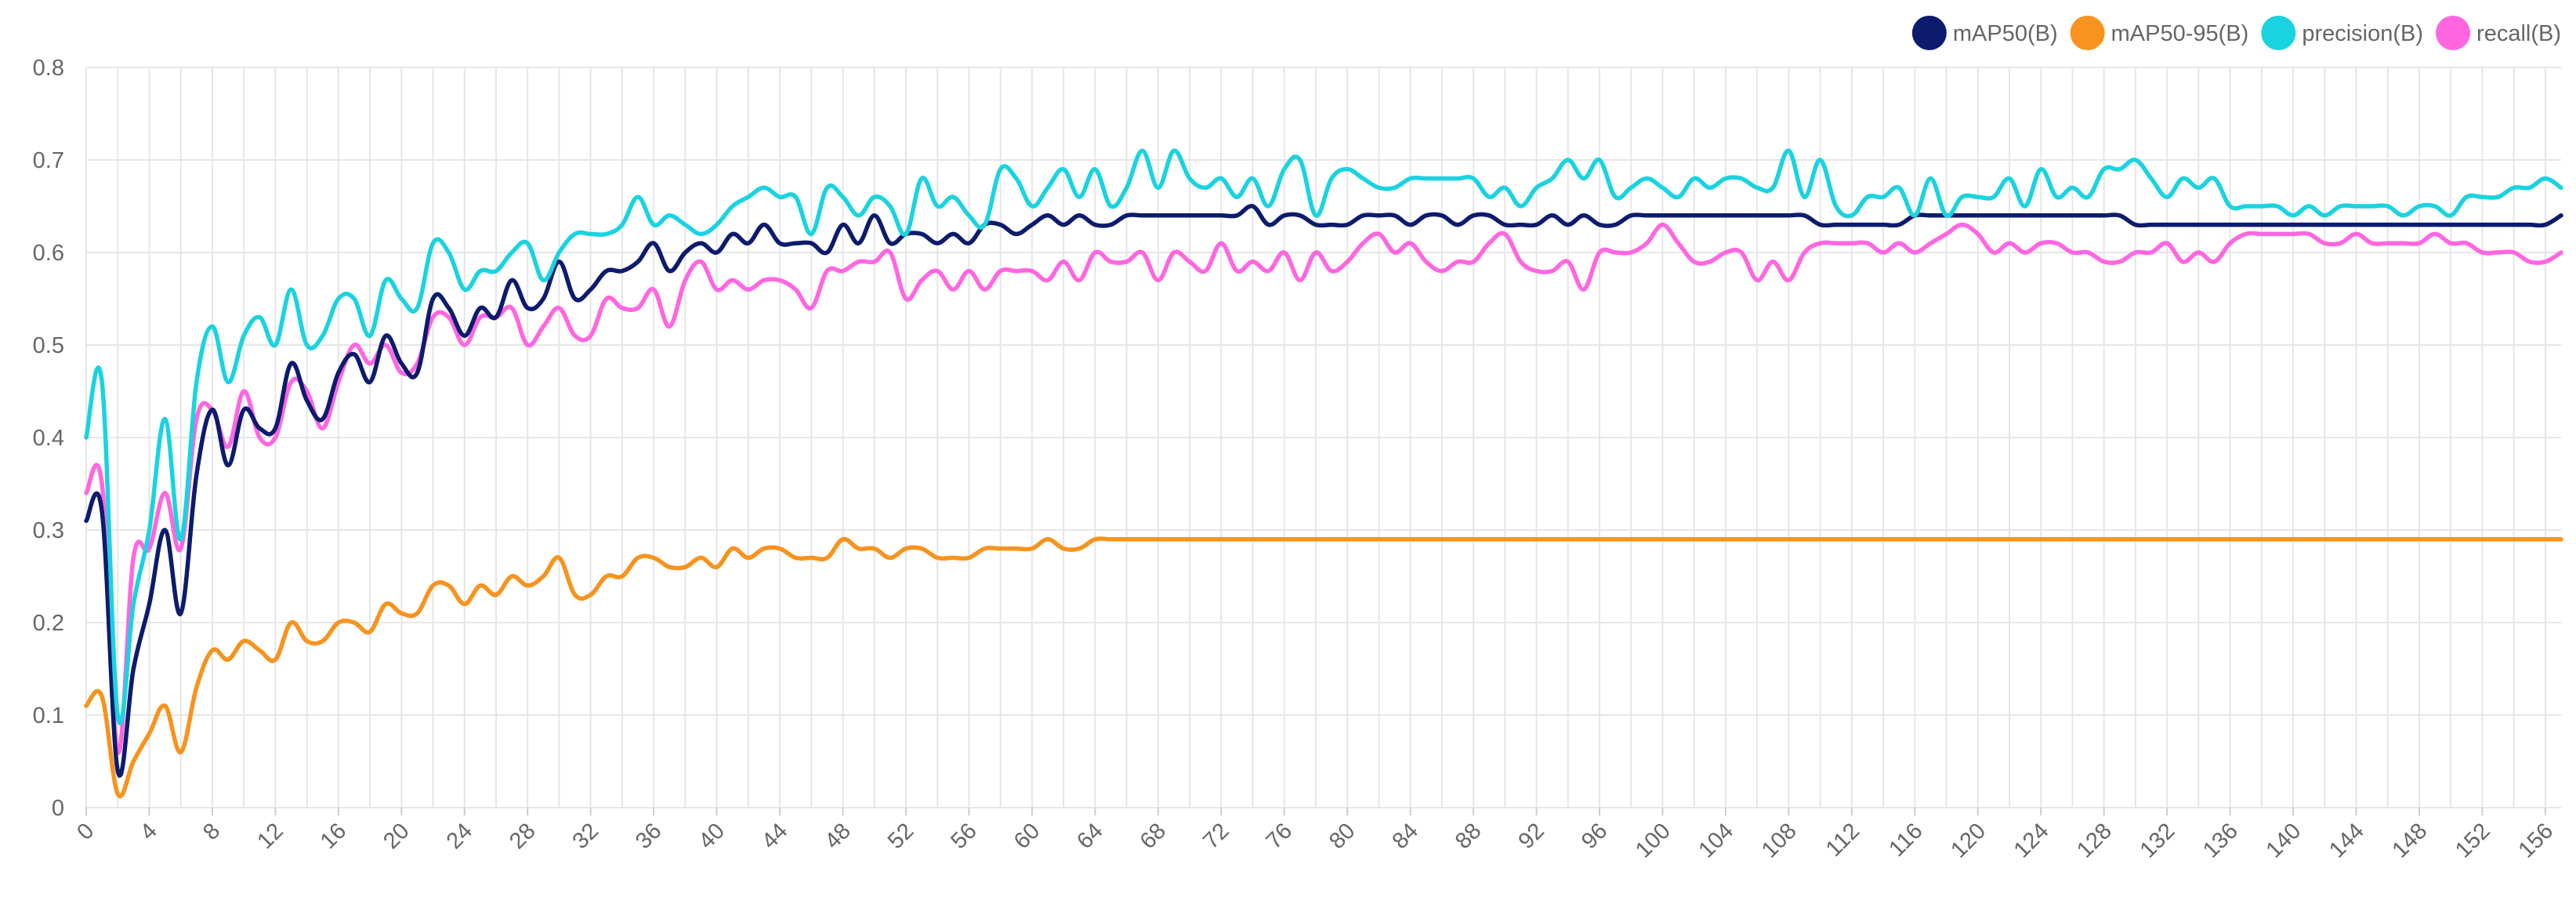  I want to click on x-tick-label: 156, so click(2535, 841).